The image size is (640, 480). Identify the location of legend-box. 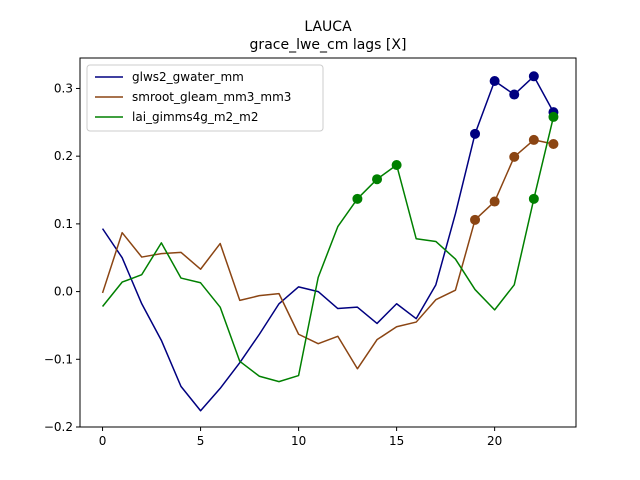
(205, 98).